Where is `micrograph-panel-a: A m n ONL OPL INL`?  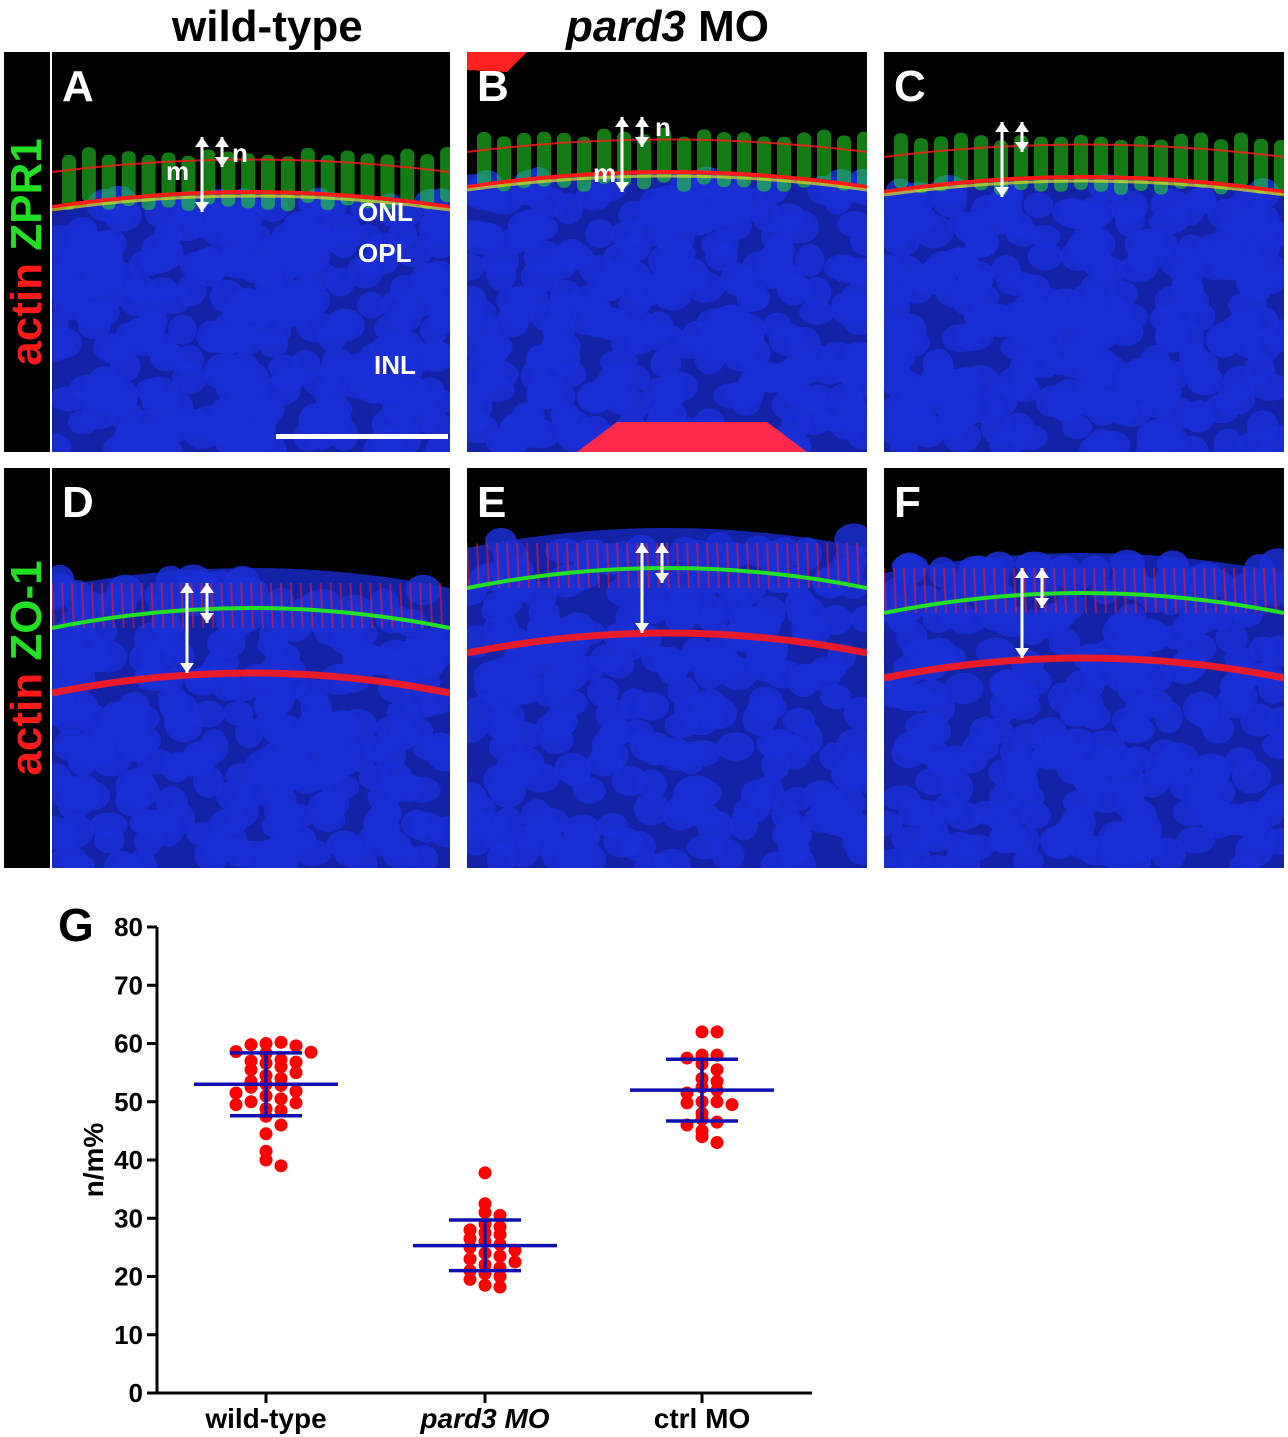 micrograph-panel-a: A m n ONL OPL INL is located at coordinates (251, 252).